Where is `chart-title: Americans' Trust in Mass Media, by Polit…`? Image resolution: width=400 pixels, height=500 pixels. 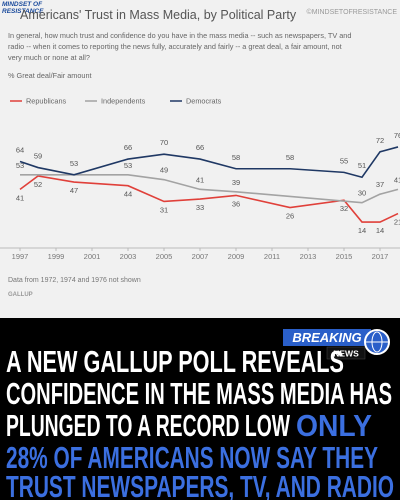 chart-title: Americans' Trust in Mass Media, by Polit… is located at coordinates (158, 15).